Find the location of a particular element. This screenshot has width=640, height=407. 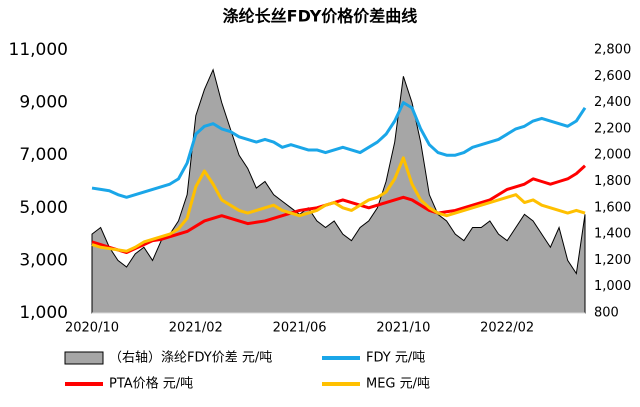

y-tick-label: 3,000 is located at coordinates (43, 260).